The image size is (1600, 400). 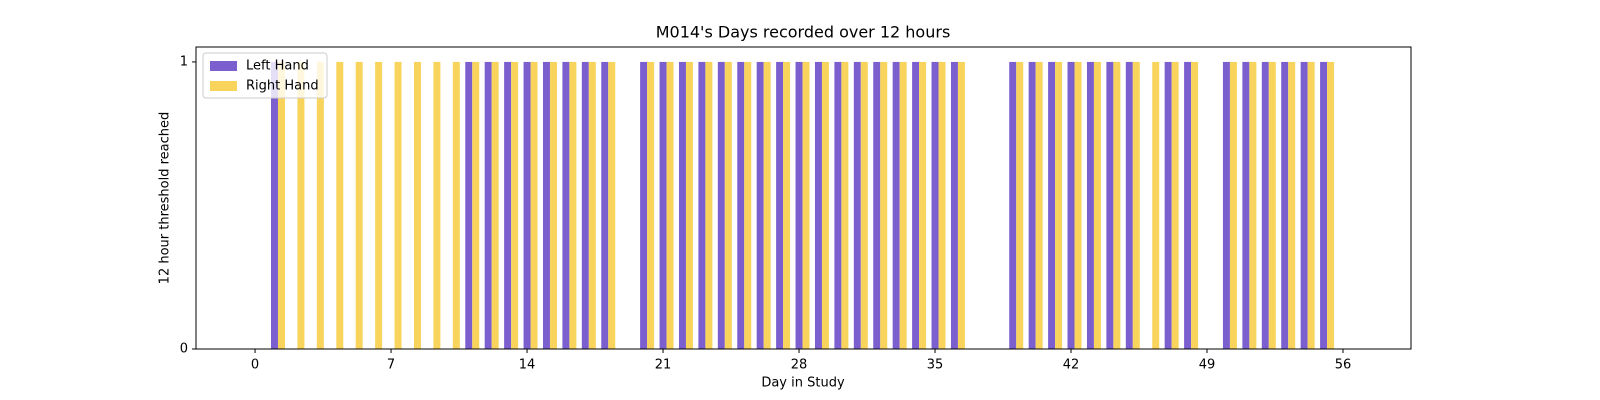 What do you see at coordinates (1207, 365) in the screenshot?
I see `x-tick-label: 49` at bounding box center [1207, 365].